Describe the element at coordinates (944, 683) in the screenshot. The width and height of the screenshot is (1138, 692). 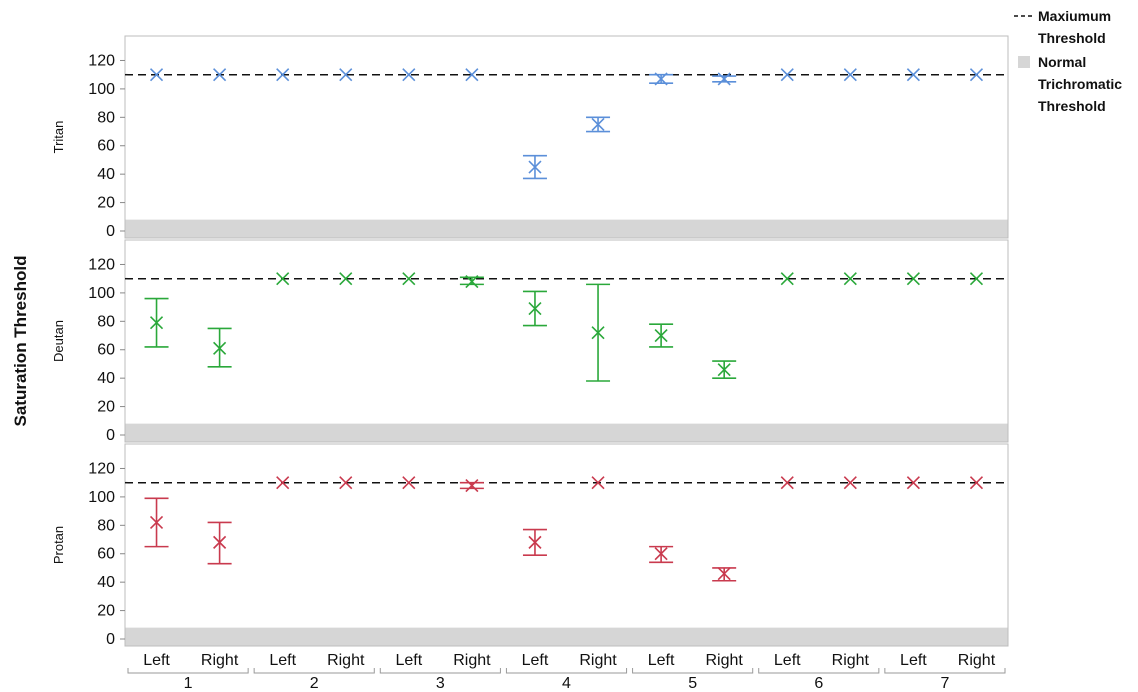
I see `x-group-label: 7` at that location.